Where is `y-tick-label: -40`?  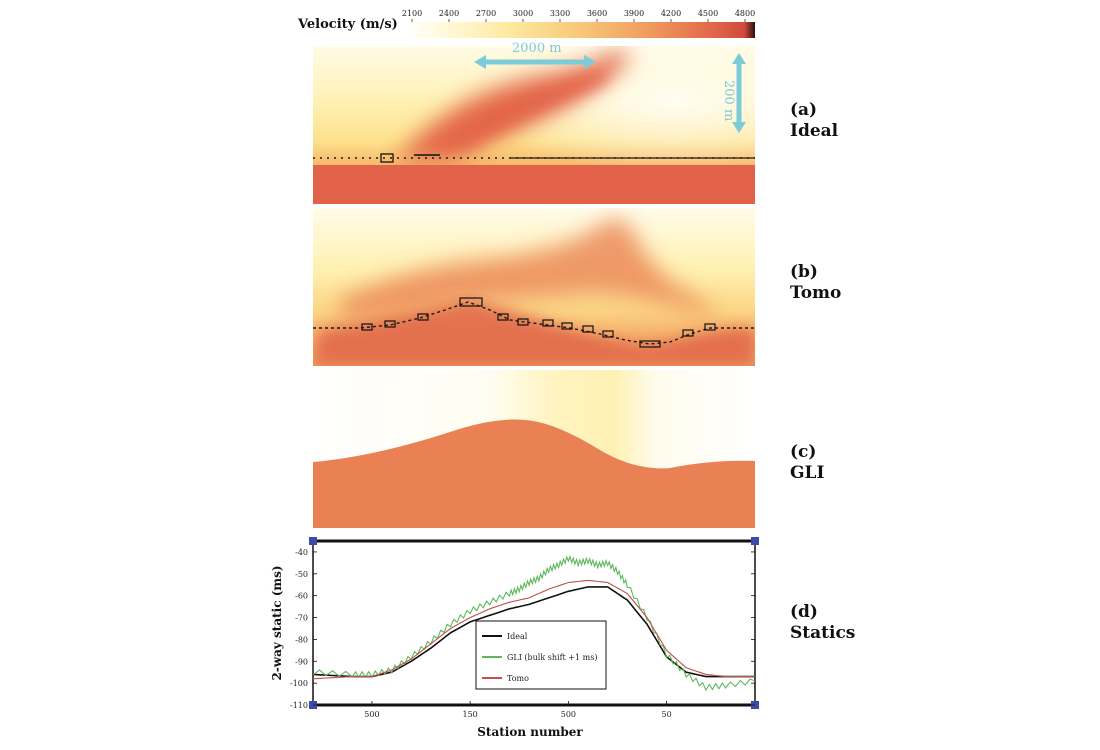 y-tick-label: -40 is located at coordinates (301, 552).